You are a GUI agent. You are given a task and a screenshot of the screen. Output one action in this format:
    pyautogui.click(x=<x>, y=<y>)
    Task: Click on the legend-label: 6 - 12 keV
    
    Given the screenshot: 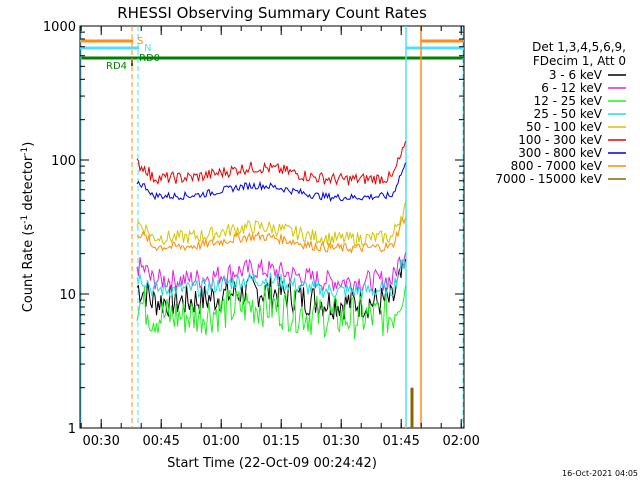 What is the action you would take?
    pyautogui.click(x=572, y=88)
    